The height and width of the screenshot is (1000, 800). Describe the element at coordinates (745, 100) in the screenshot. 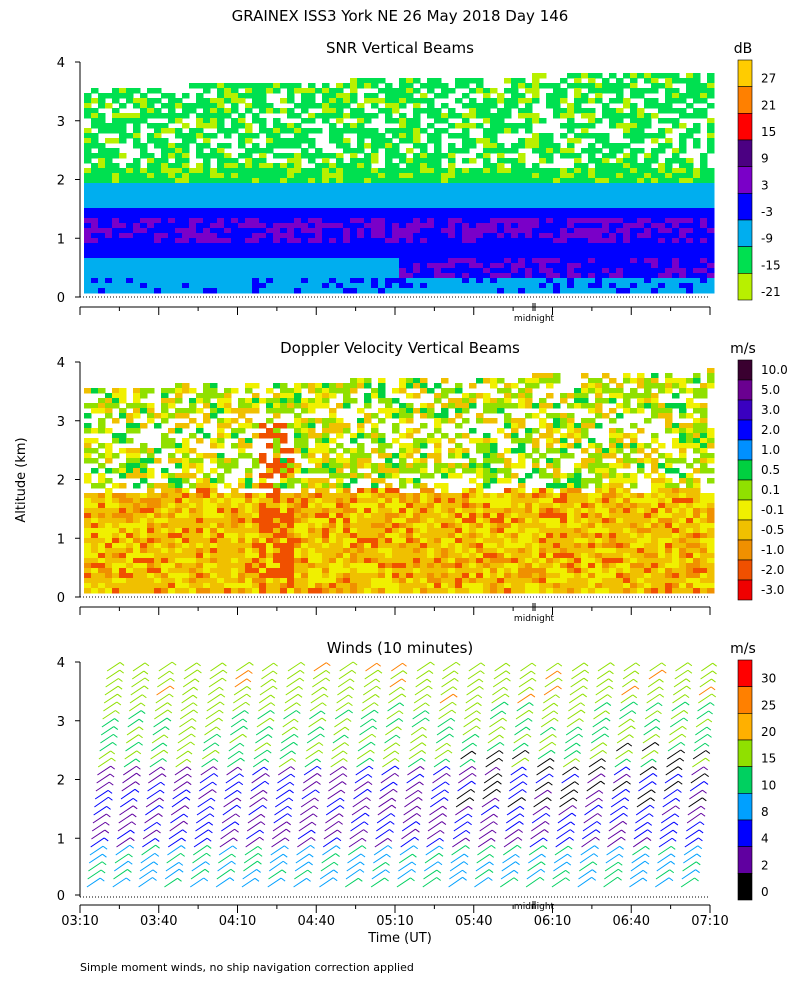

I see `colorbar-swatch` at that location.